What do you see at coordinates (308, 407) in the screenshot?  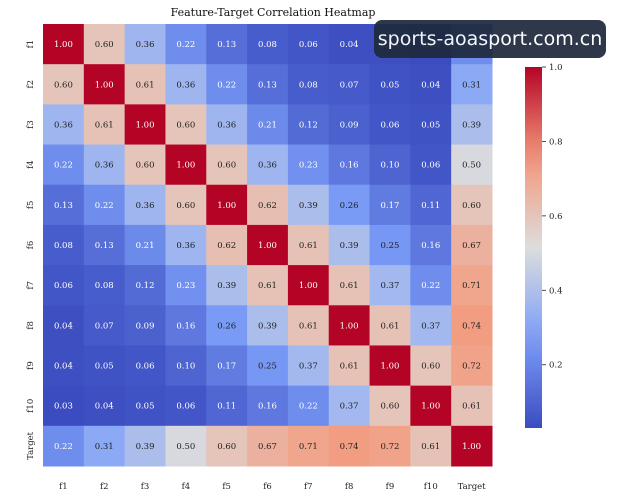 I see `cell-value-label: 0.22` at bounding box center [308, 407].